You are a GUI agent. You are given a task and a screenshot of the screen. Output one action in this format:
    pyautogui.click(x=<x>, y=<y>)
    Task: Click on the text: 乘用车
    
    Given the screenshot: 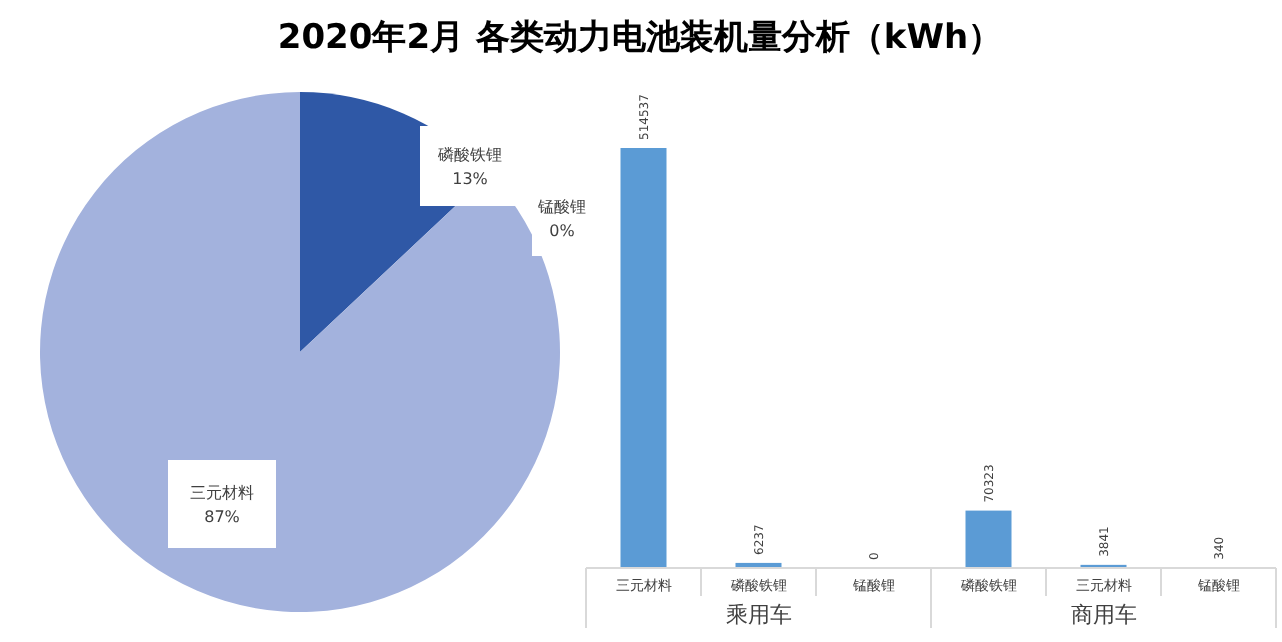 What is the action you would take?
    pyautogui.click(x=758, y=615)
    